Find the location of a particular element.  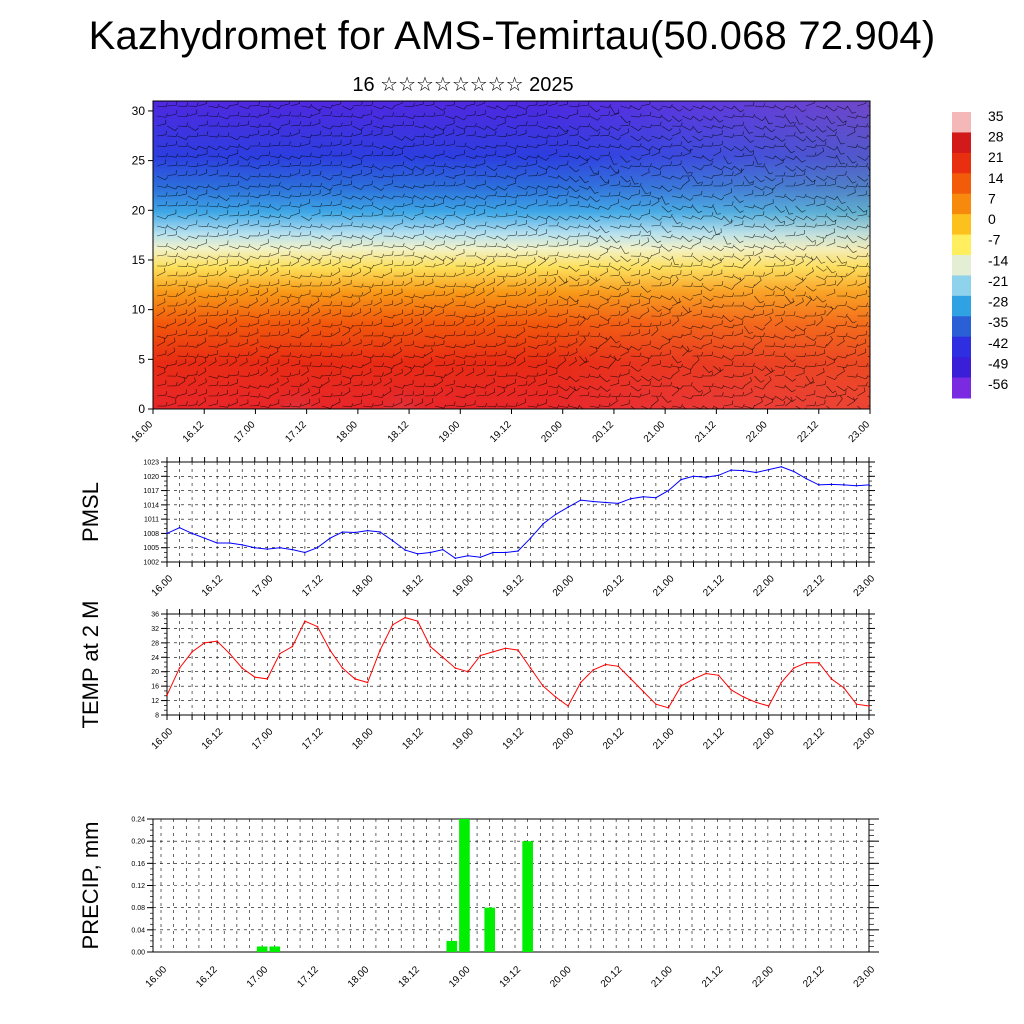

y-tick-label: 15 is located at coordinates (139, 260).